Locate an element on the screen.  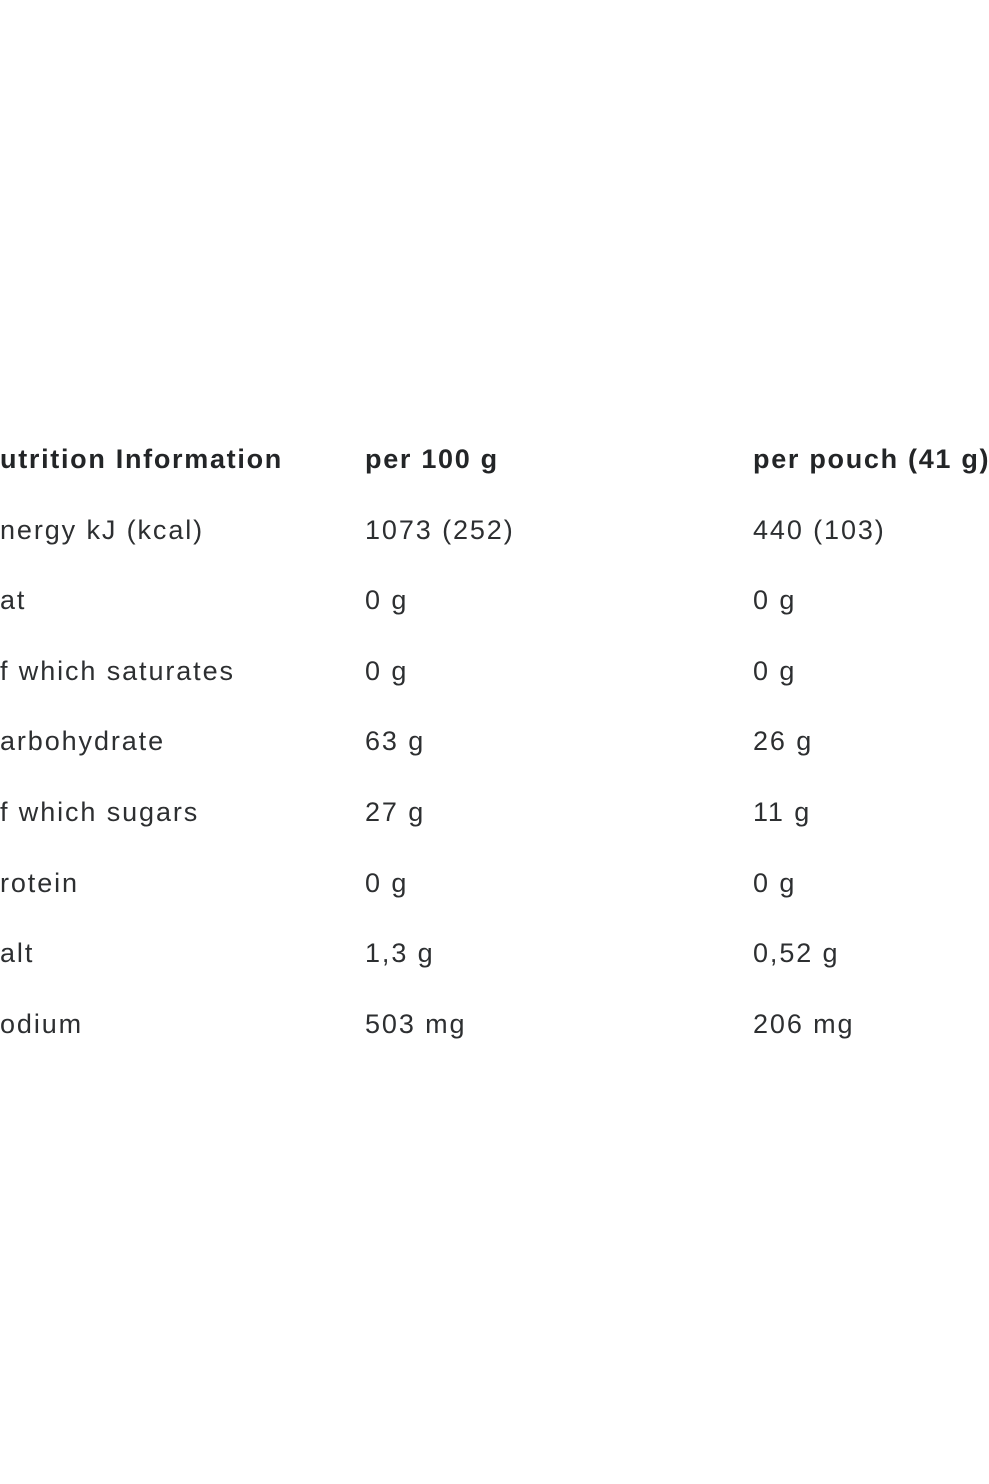
table-row-energy: nergy kJ (kcal) 1073 (252) 440 (103) is located at coordinates (494, 551).